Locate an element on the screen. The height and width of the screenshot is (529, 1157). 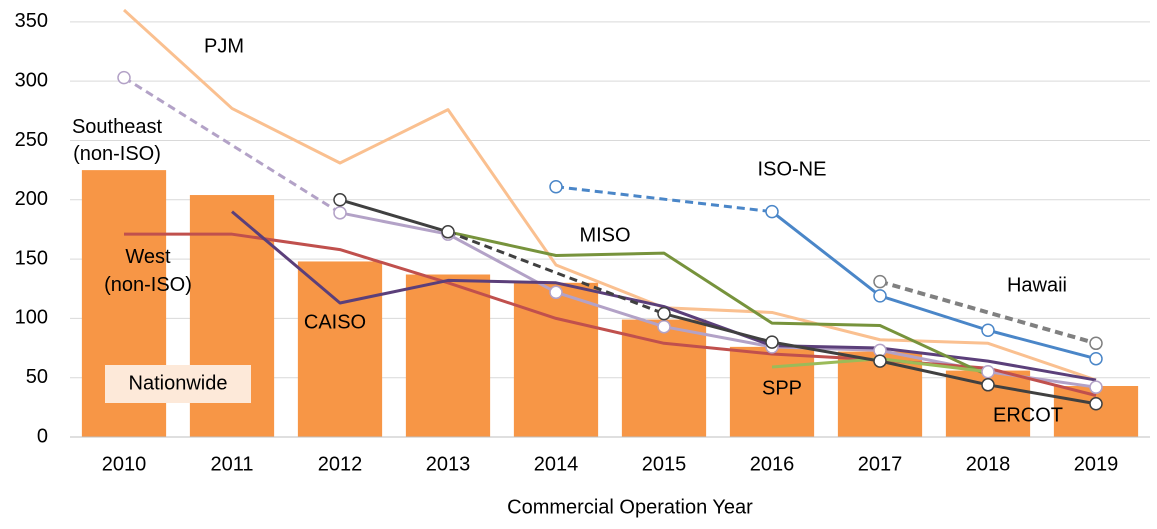
series-label: West (non-ISO) is located at coordinates (148, 271).